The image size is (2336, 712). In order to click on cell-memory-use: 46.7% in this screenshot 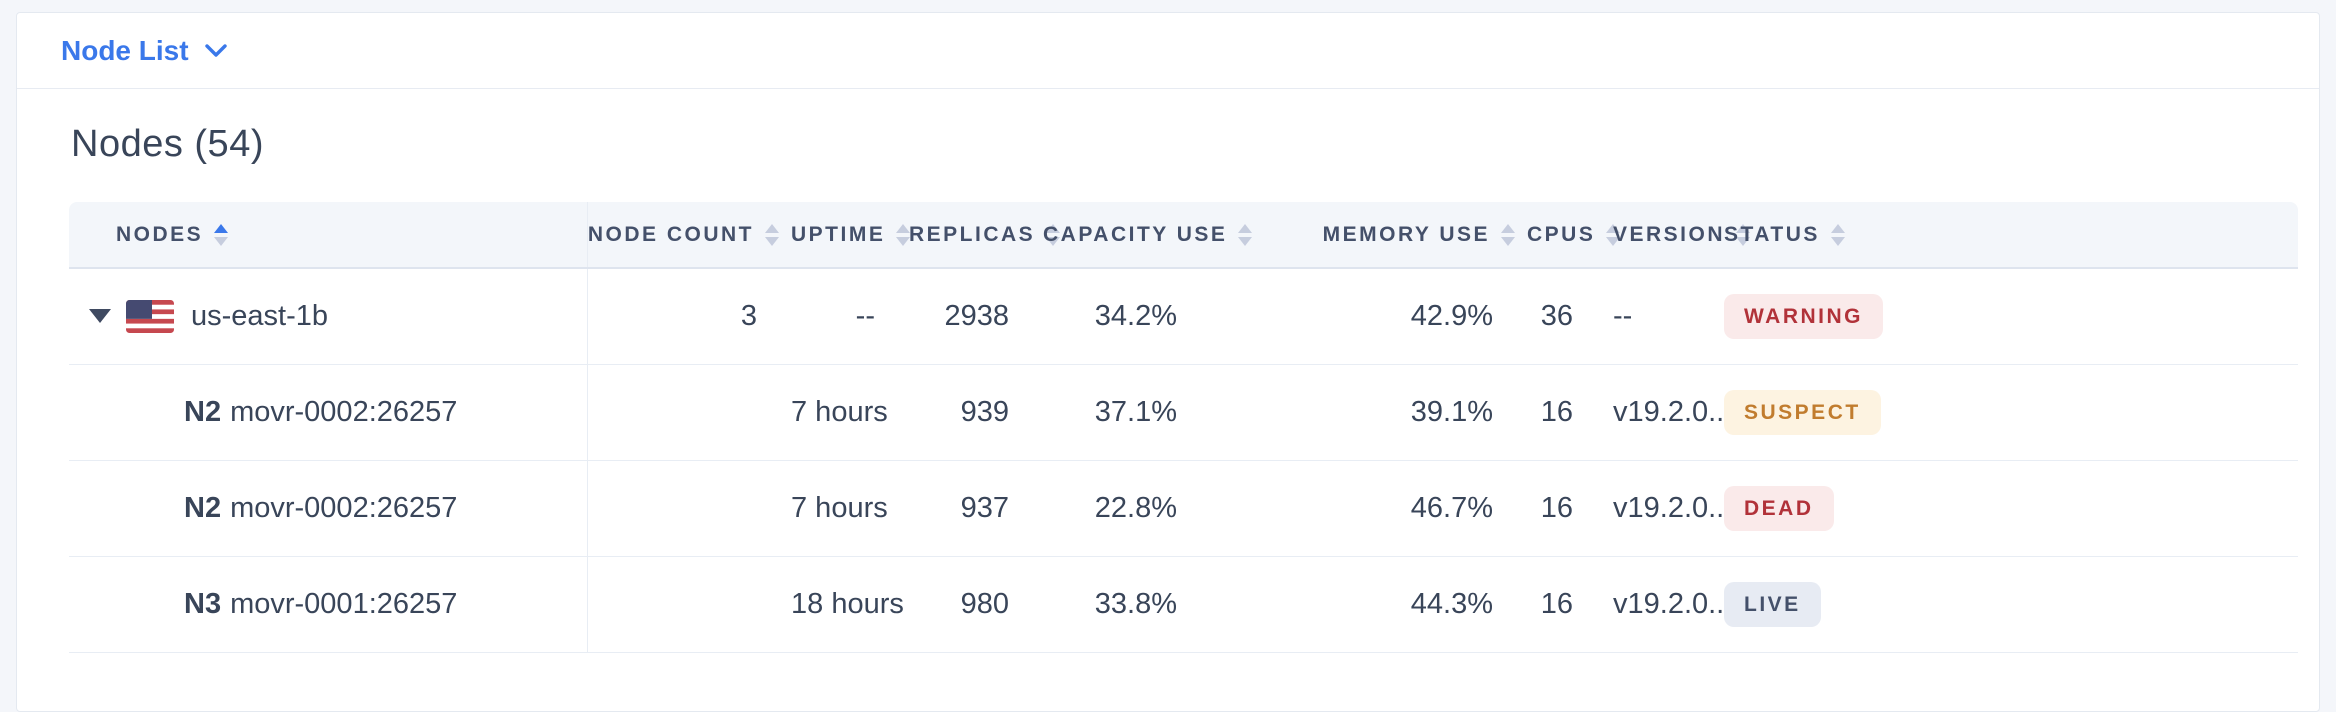, I will do `click(1369, 508)`.